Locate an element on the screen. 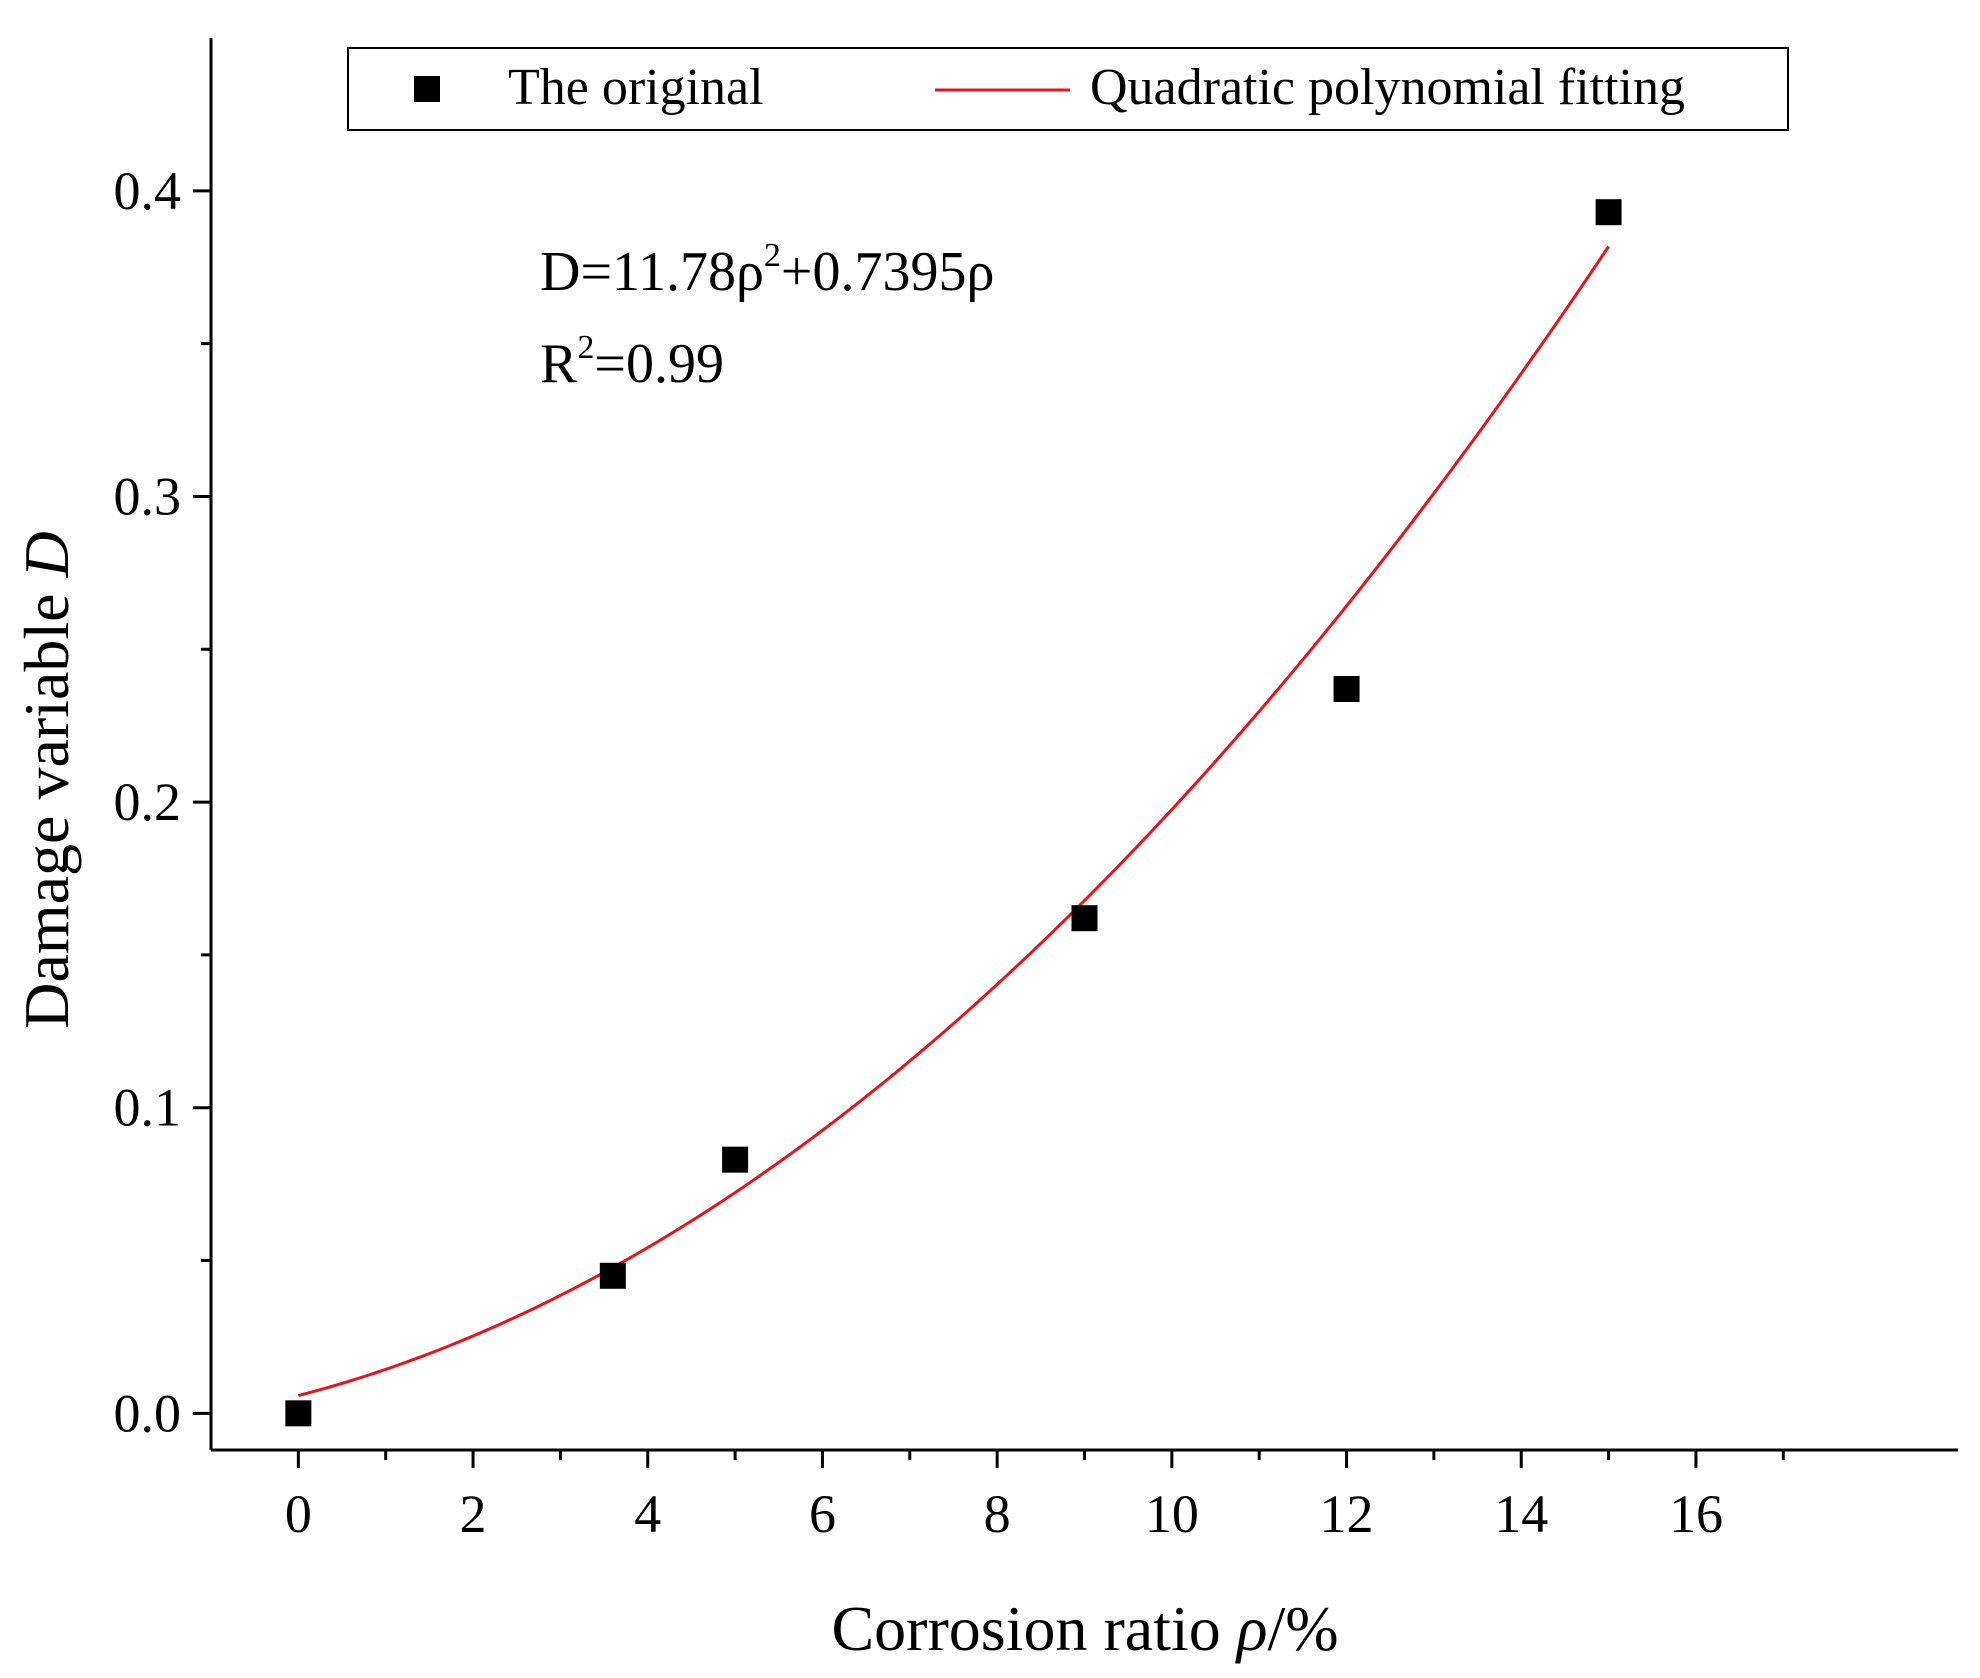  r2-superscript: 2 is located at coordinates (585, 347).